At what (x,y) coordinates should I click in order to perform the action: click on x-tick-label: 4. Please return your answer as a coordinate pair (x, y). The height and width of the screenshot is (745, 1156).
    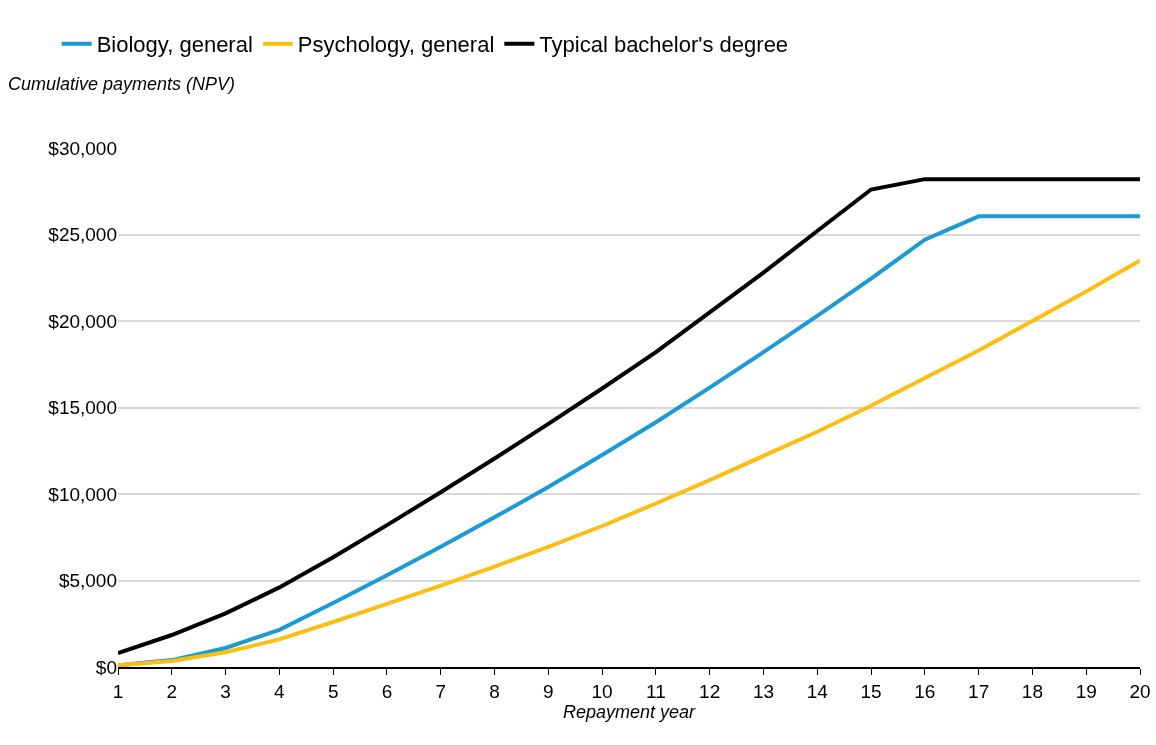
    Looking at the image, I should click on (280, 691).